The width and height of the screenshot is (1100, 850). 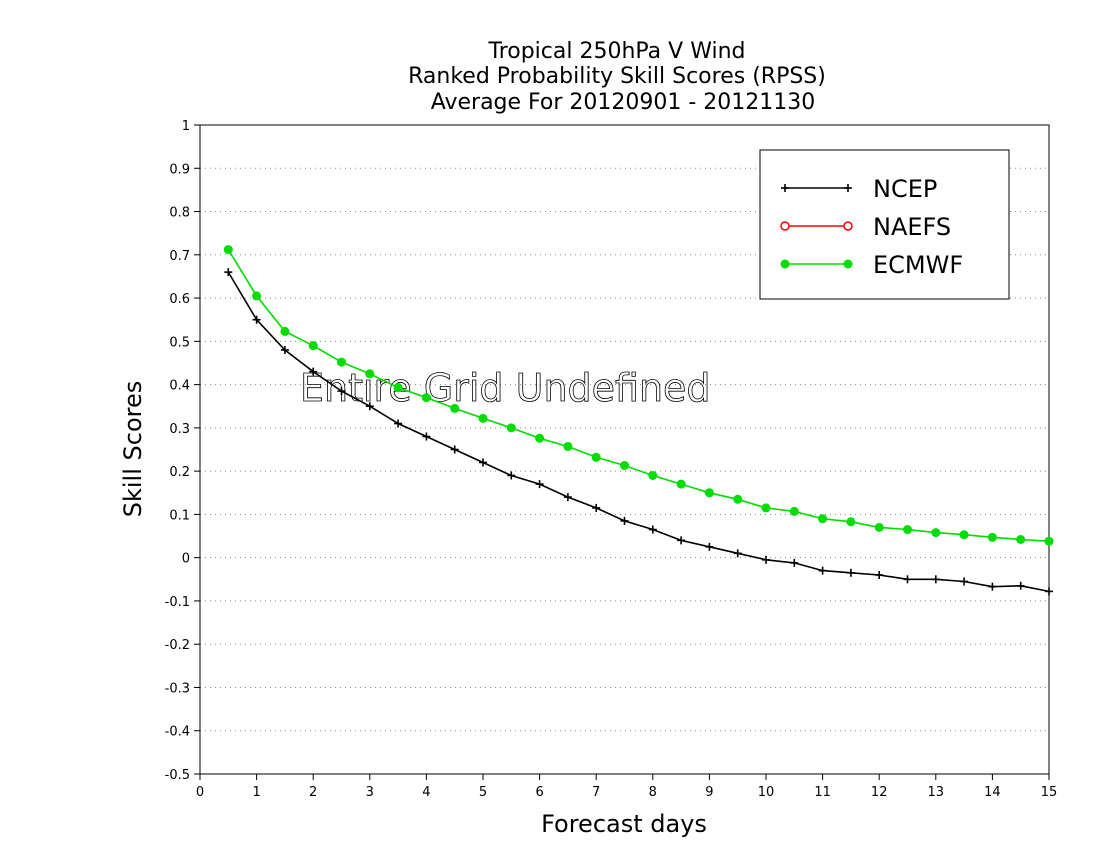 I want to click on x-tick-label: 10, so click(x=766, y=792).